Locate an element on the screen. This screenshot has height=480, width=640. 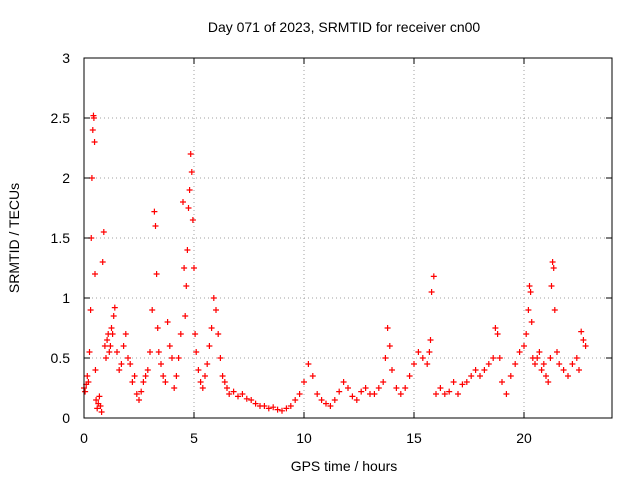
y-tick-label: 1.5 is located at coordinates (61, 238).